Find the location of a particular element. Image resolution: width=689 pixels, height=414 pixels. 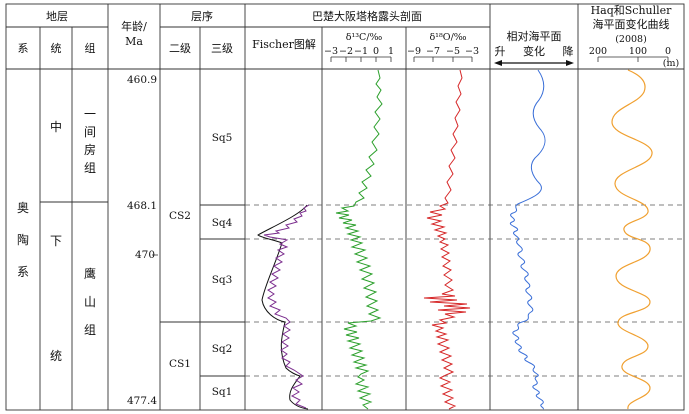

system-char: 奥 is located at coordinates (23, 208).